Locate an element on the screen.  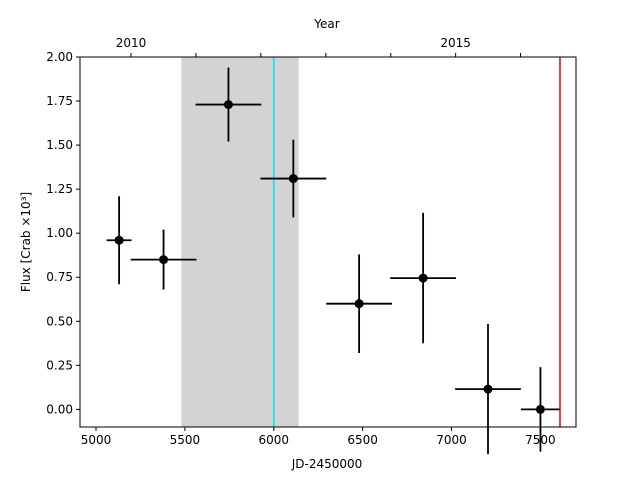
x-tick-label-6000: 6000 is located at coordinates (274, 440).